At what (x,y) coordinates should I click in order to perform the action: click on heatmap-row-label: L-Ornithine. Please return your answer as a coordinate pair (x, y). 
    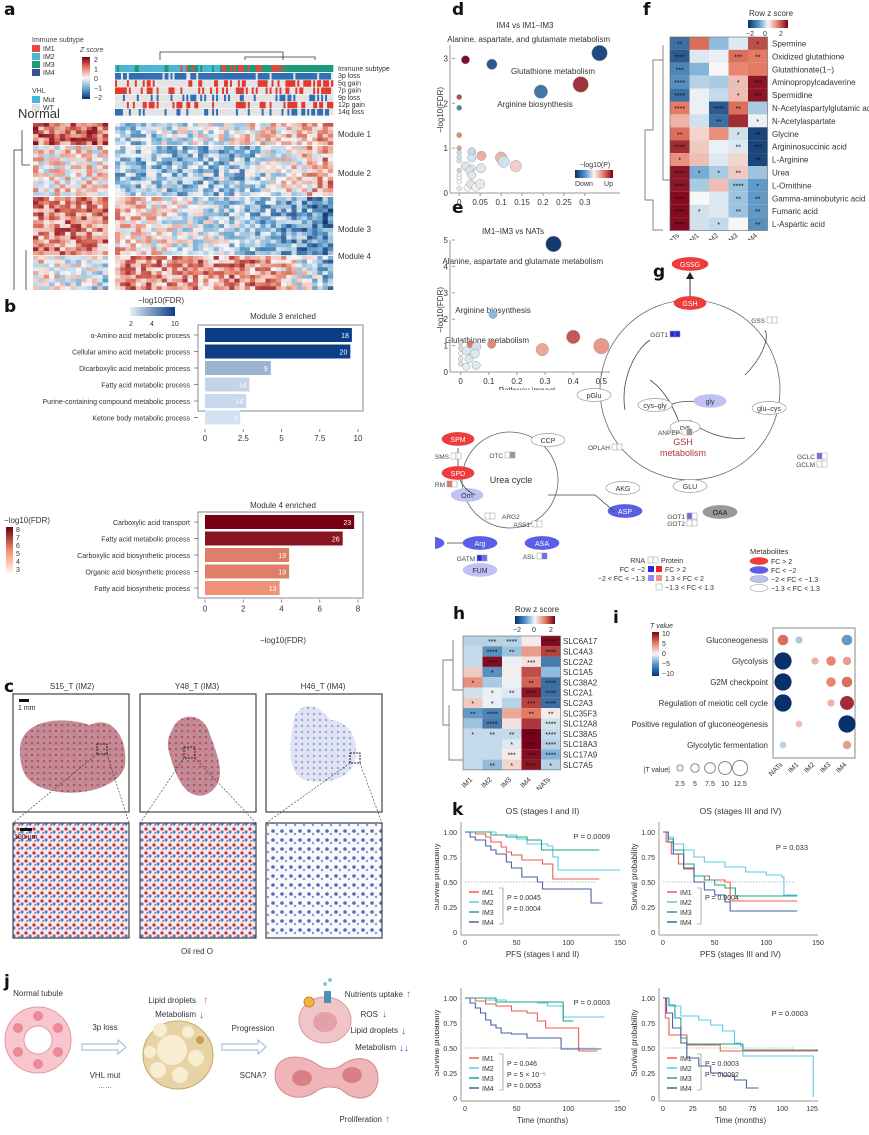
    Looking at the image, I should click on (792, 185).